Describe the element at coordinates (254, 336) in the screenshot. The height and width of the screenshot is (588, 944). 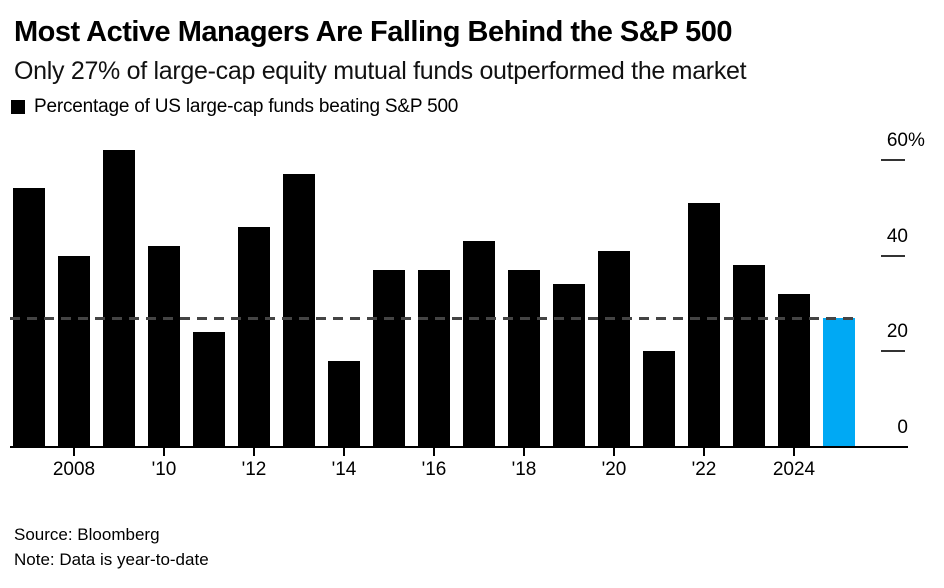
I see `bar-2012` at that location.